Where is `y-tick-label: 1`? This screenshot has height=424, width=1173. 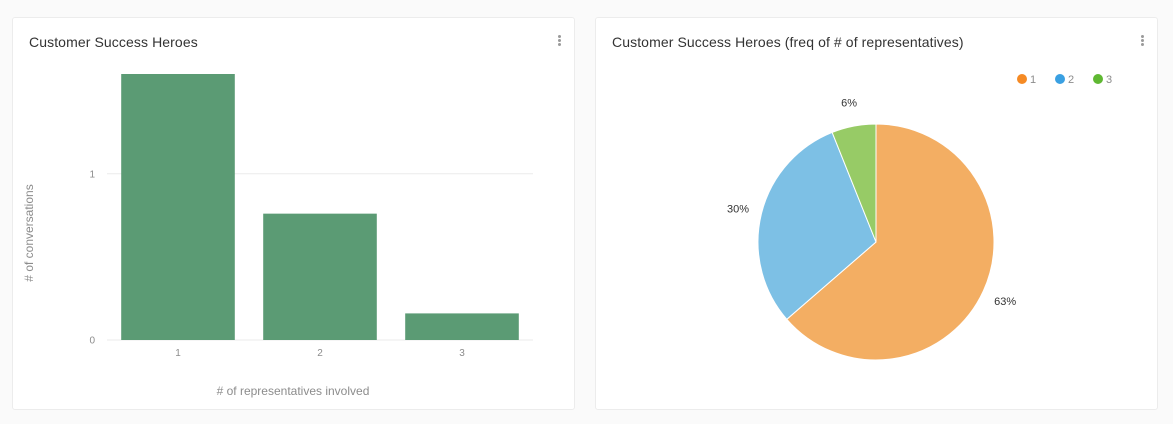
y-tick-label: 1 is located at coordinates (92, 174).